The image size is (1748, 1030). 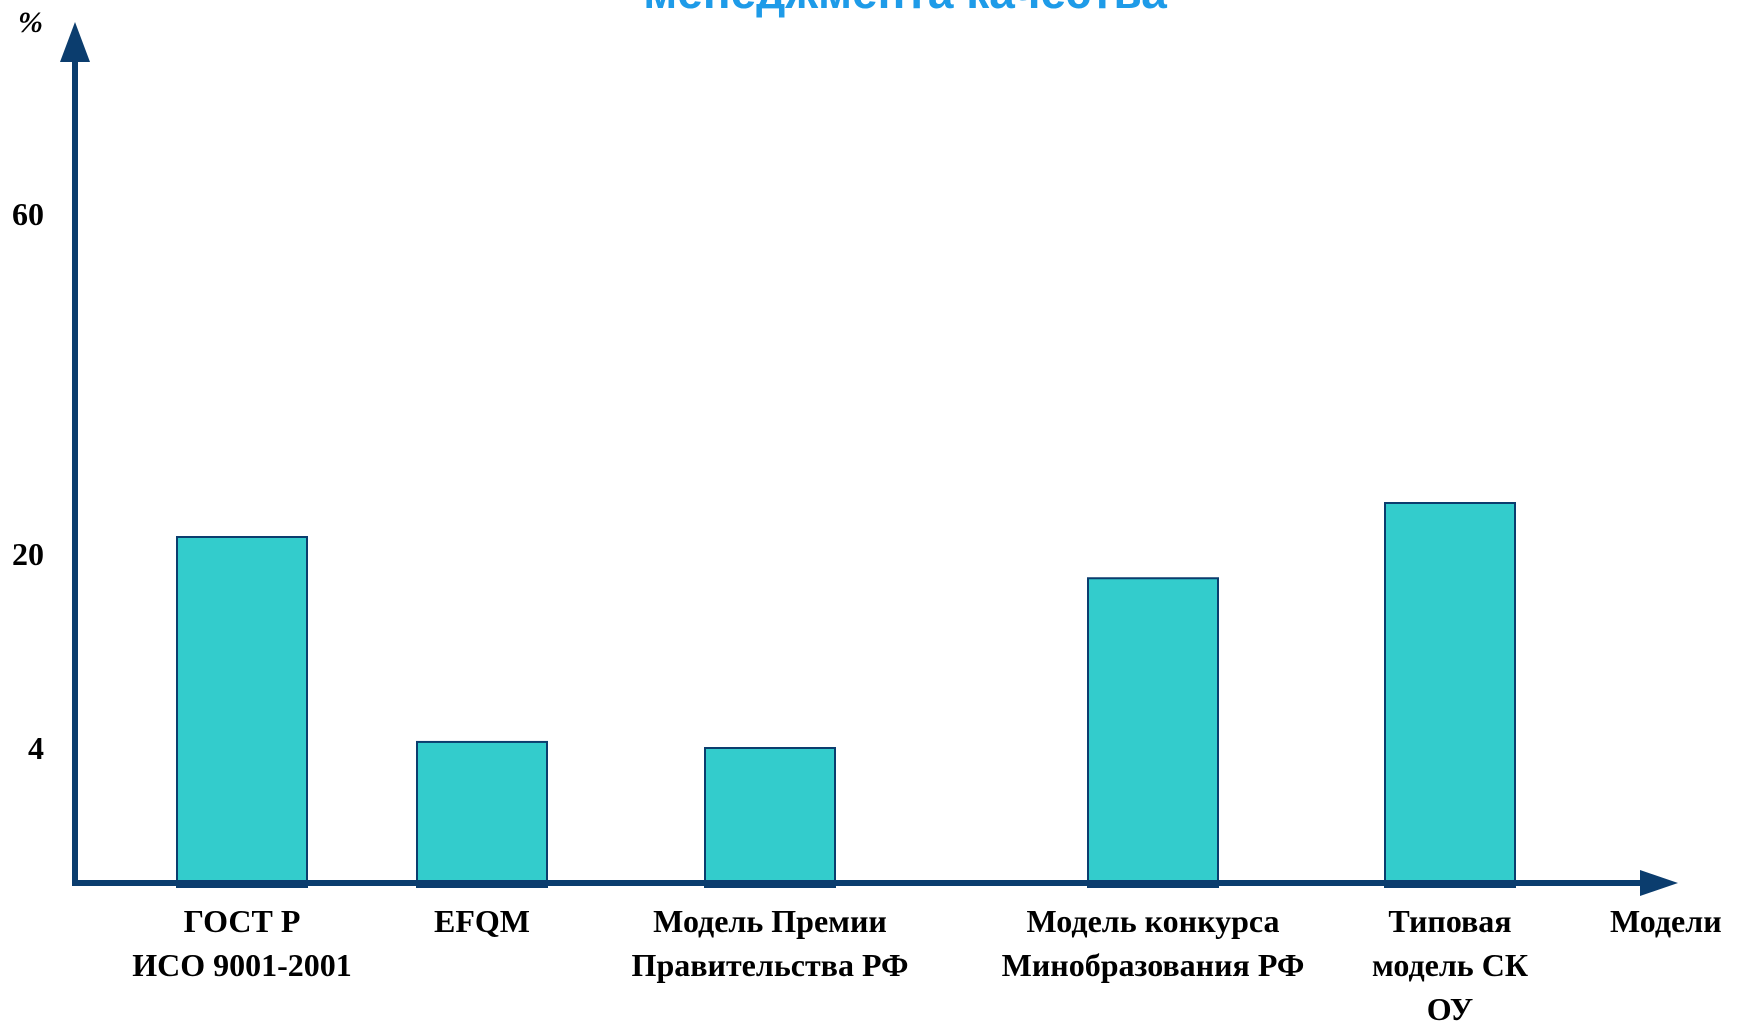 I want to click on category-label: Типовая, so click(x=1449, y=921).